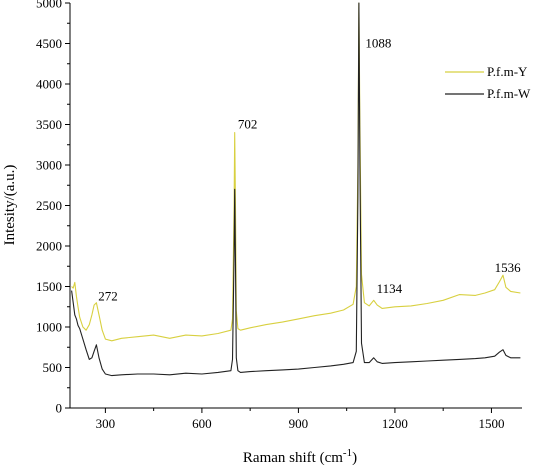 The image size is (540, 468). Describe the element at coordinates (202, 423) in the screenshot. I see `x-tick-label: 600` at that location.